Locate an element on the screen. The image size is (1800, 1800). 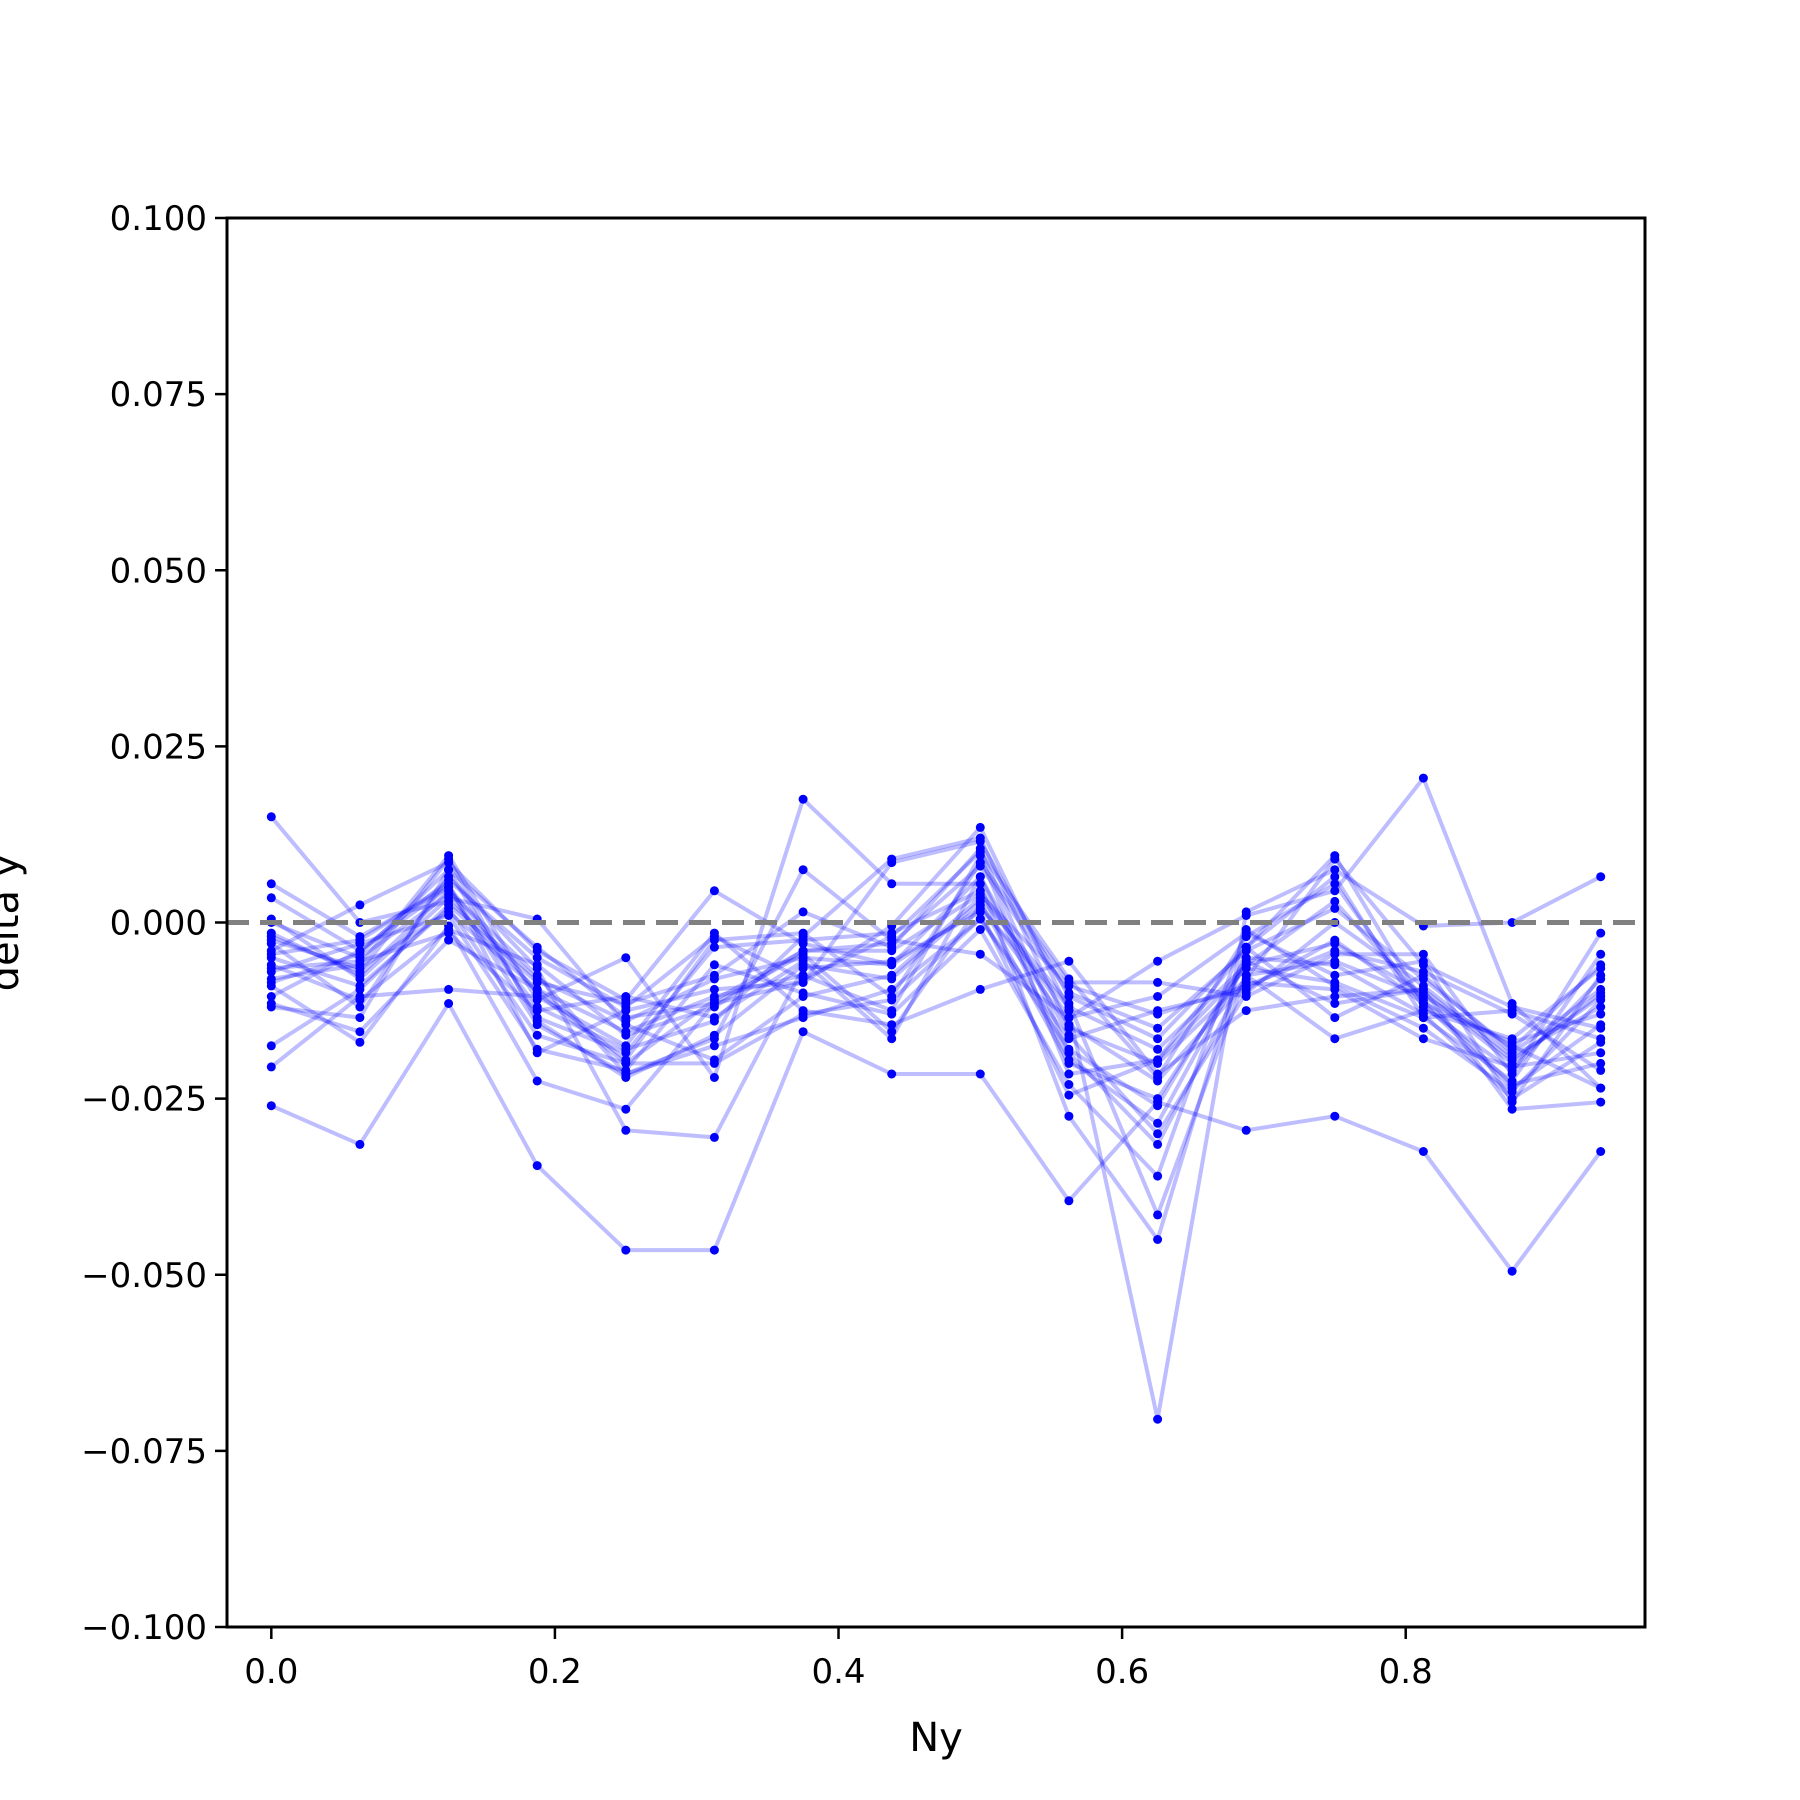
y-tick-label: 0.000 is located at coordinates (158, 924).